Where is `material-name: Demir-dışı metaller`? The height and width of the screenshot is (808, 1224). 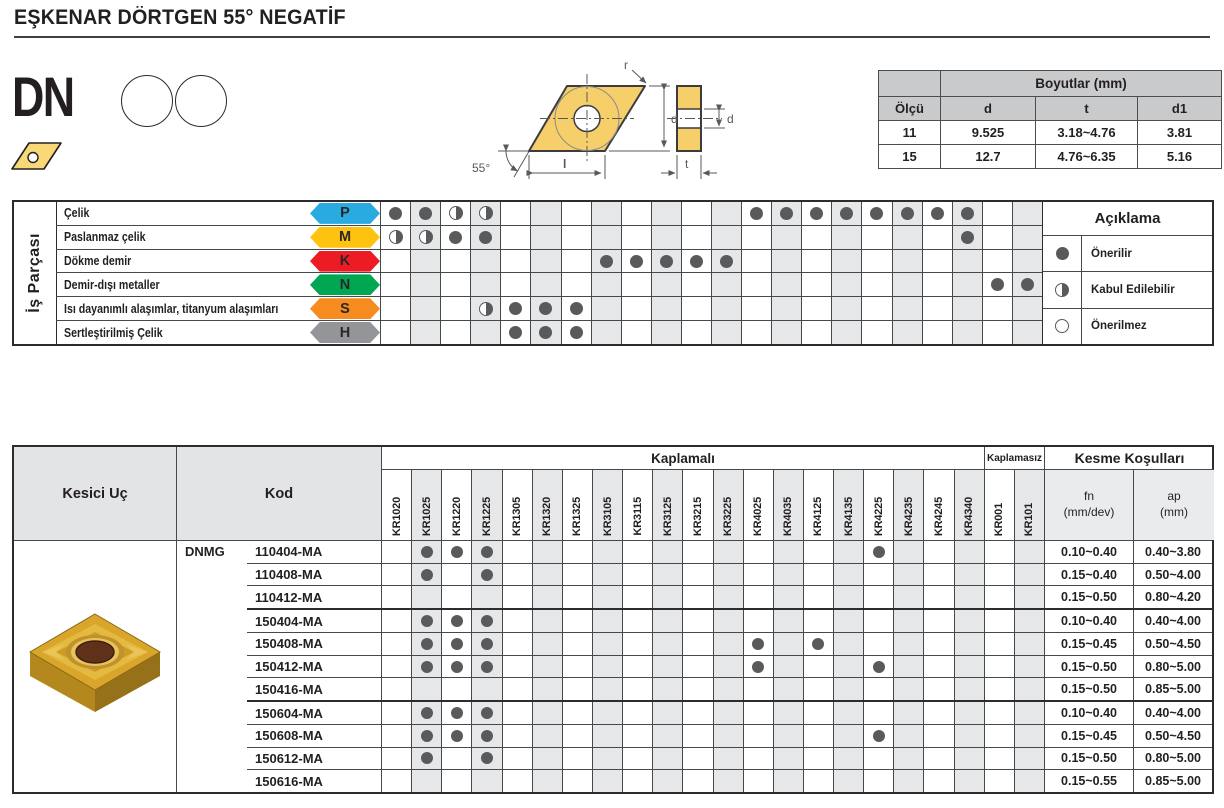 material-name: Demir-dışı metaller is located at coordinates (112, 284).